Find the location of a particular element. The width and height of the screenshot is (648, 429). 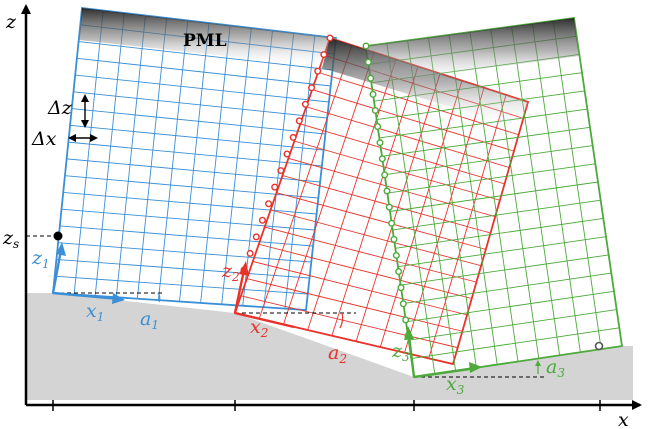

dz-label: Δz is located at coordinates (60, 108).